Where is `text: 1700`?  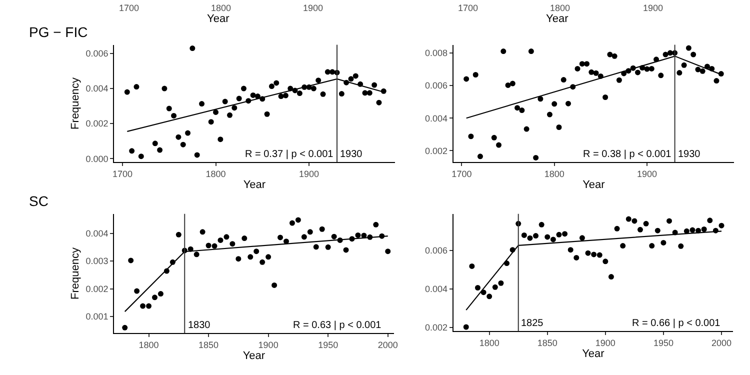 text: 1700 is located at coordinates (468, 8).